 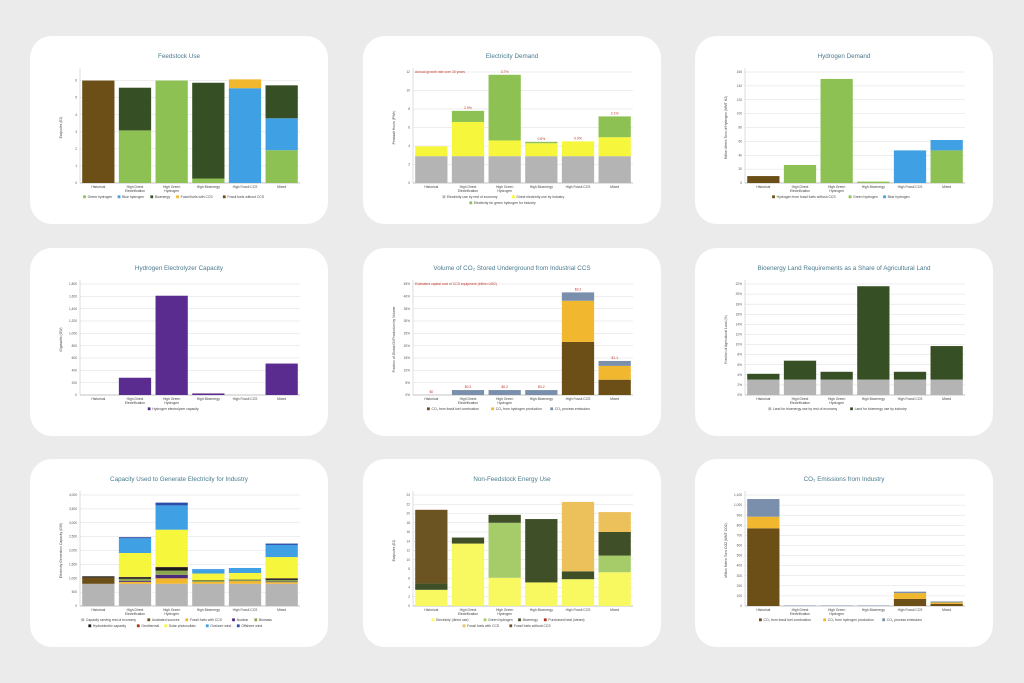 I want to click on legend-label: Geothermal, so click(x=150, y=626).